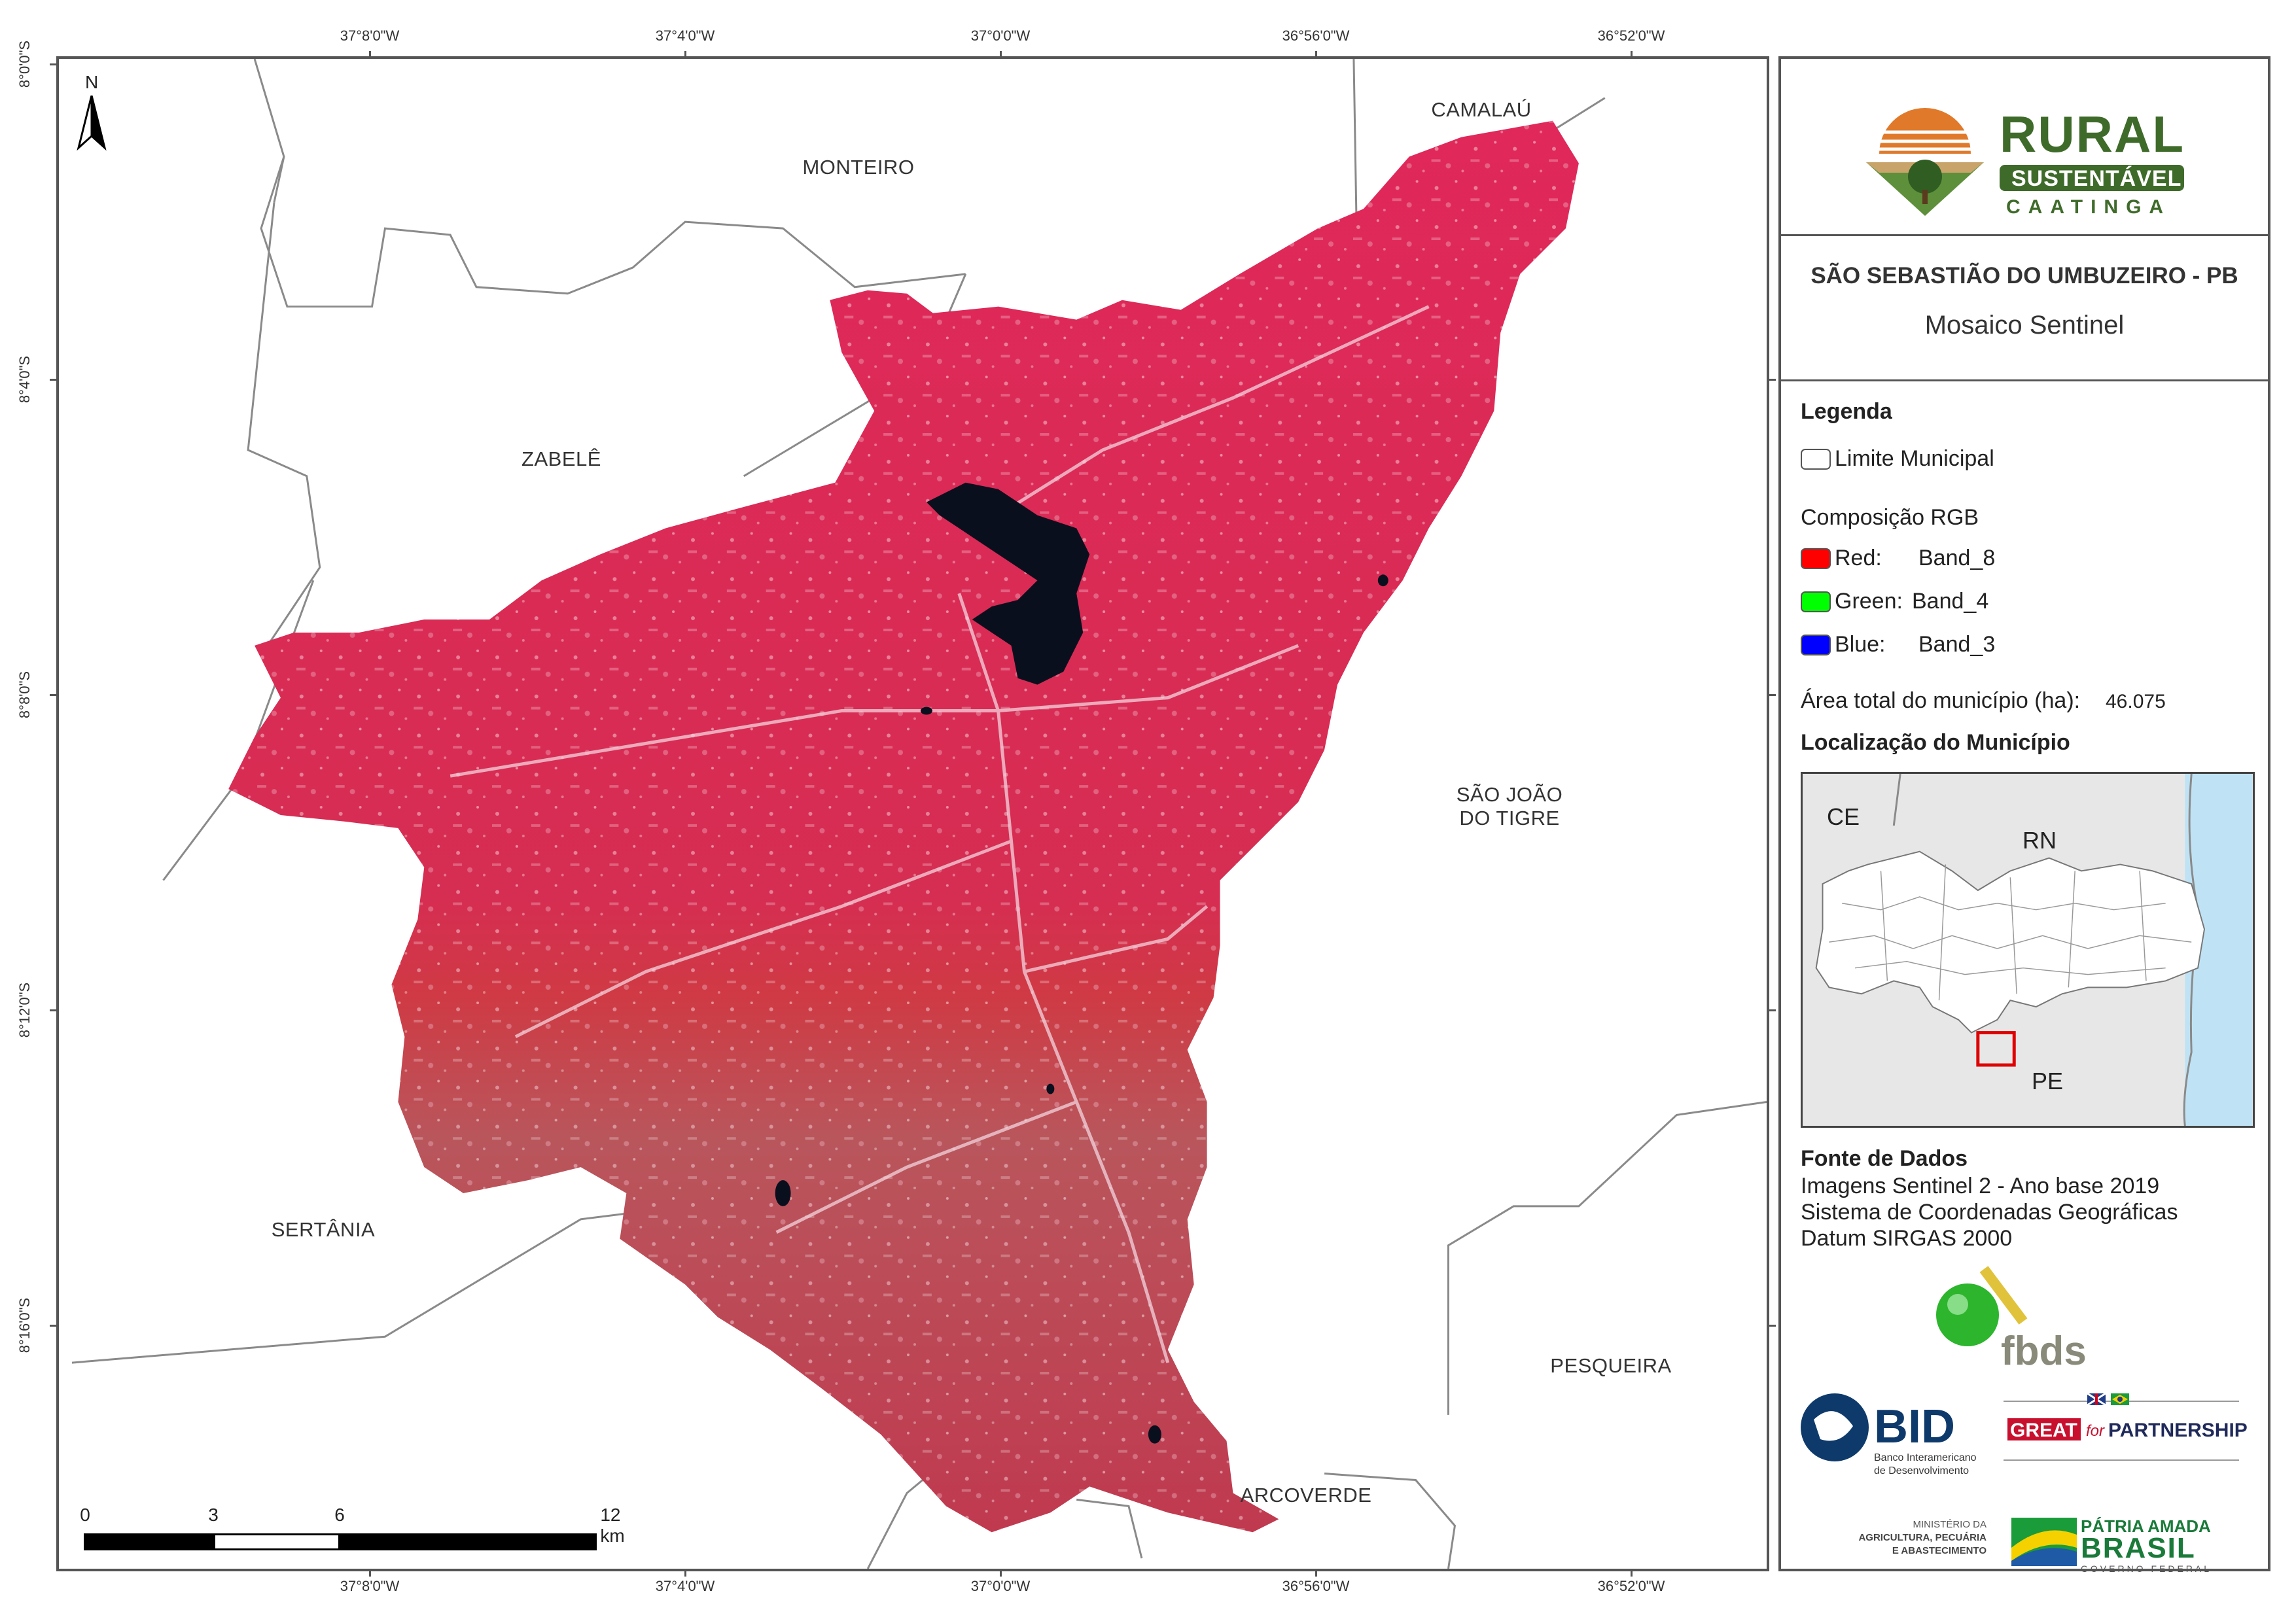 The height and width of the screenshot is (1623, 2296). What do you see at coordinates (1316, 35) in the screenshot?
I see `tick-x-top: 36°56'0"W` at bounding box center [1316, 35].